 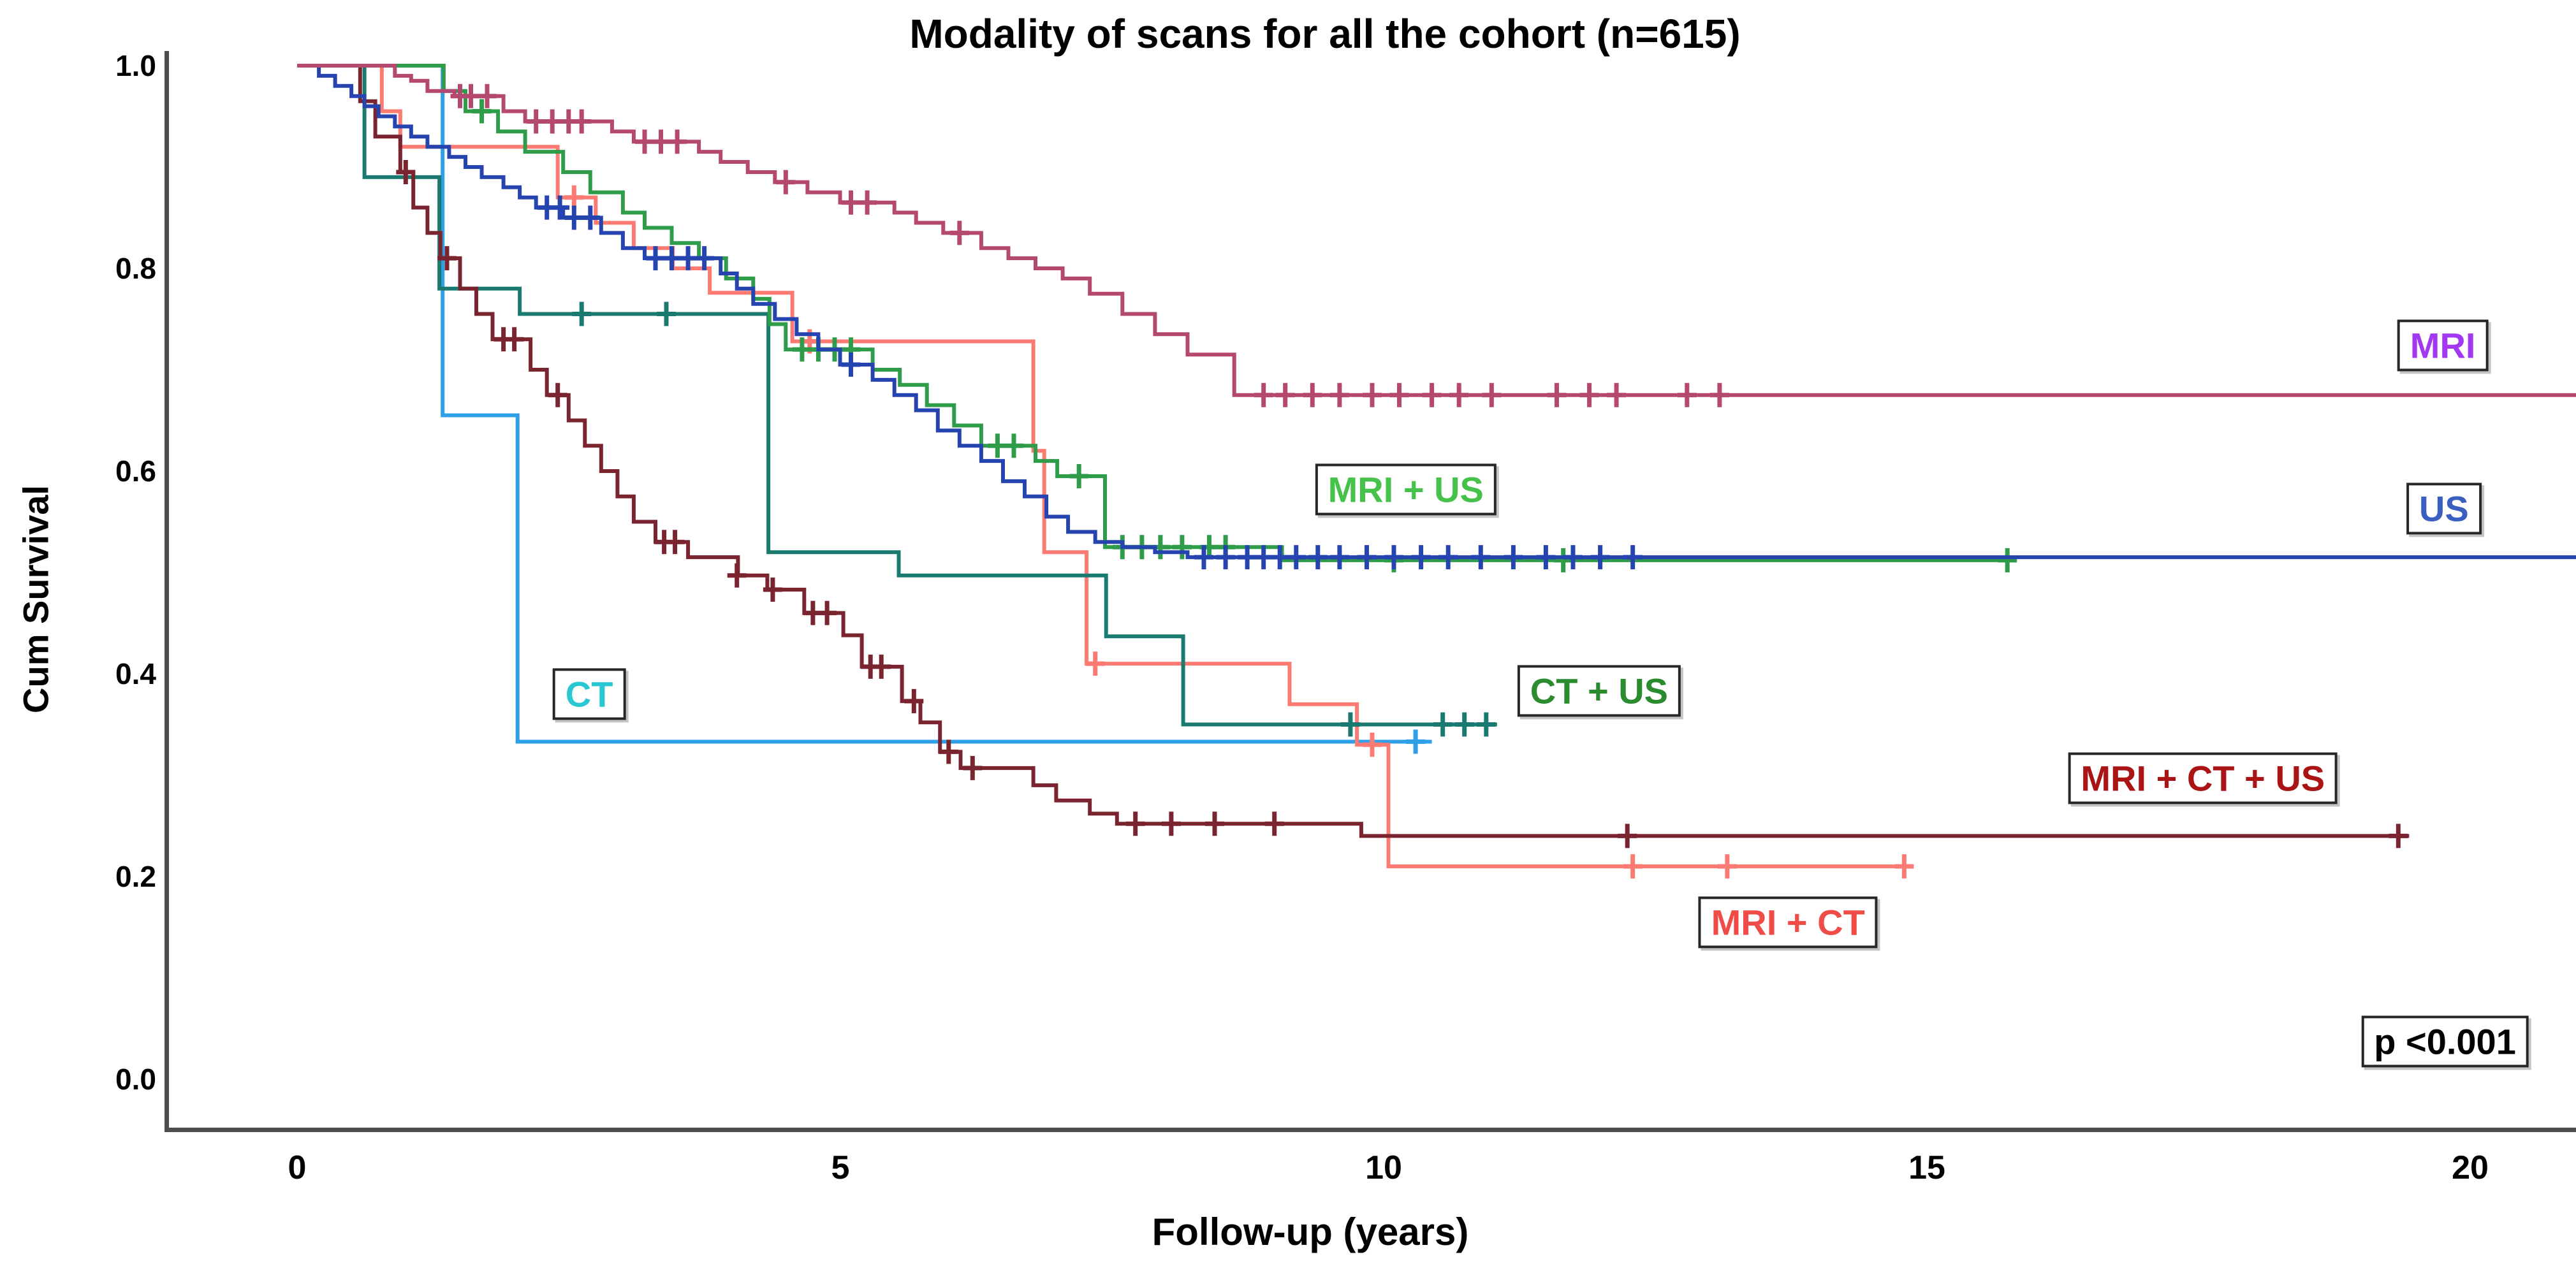 I want to click on curve-label-us: US, so click(x=2444, y=509).